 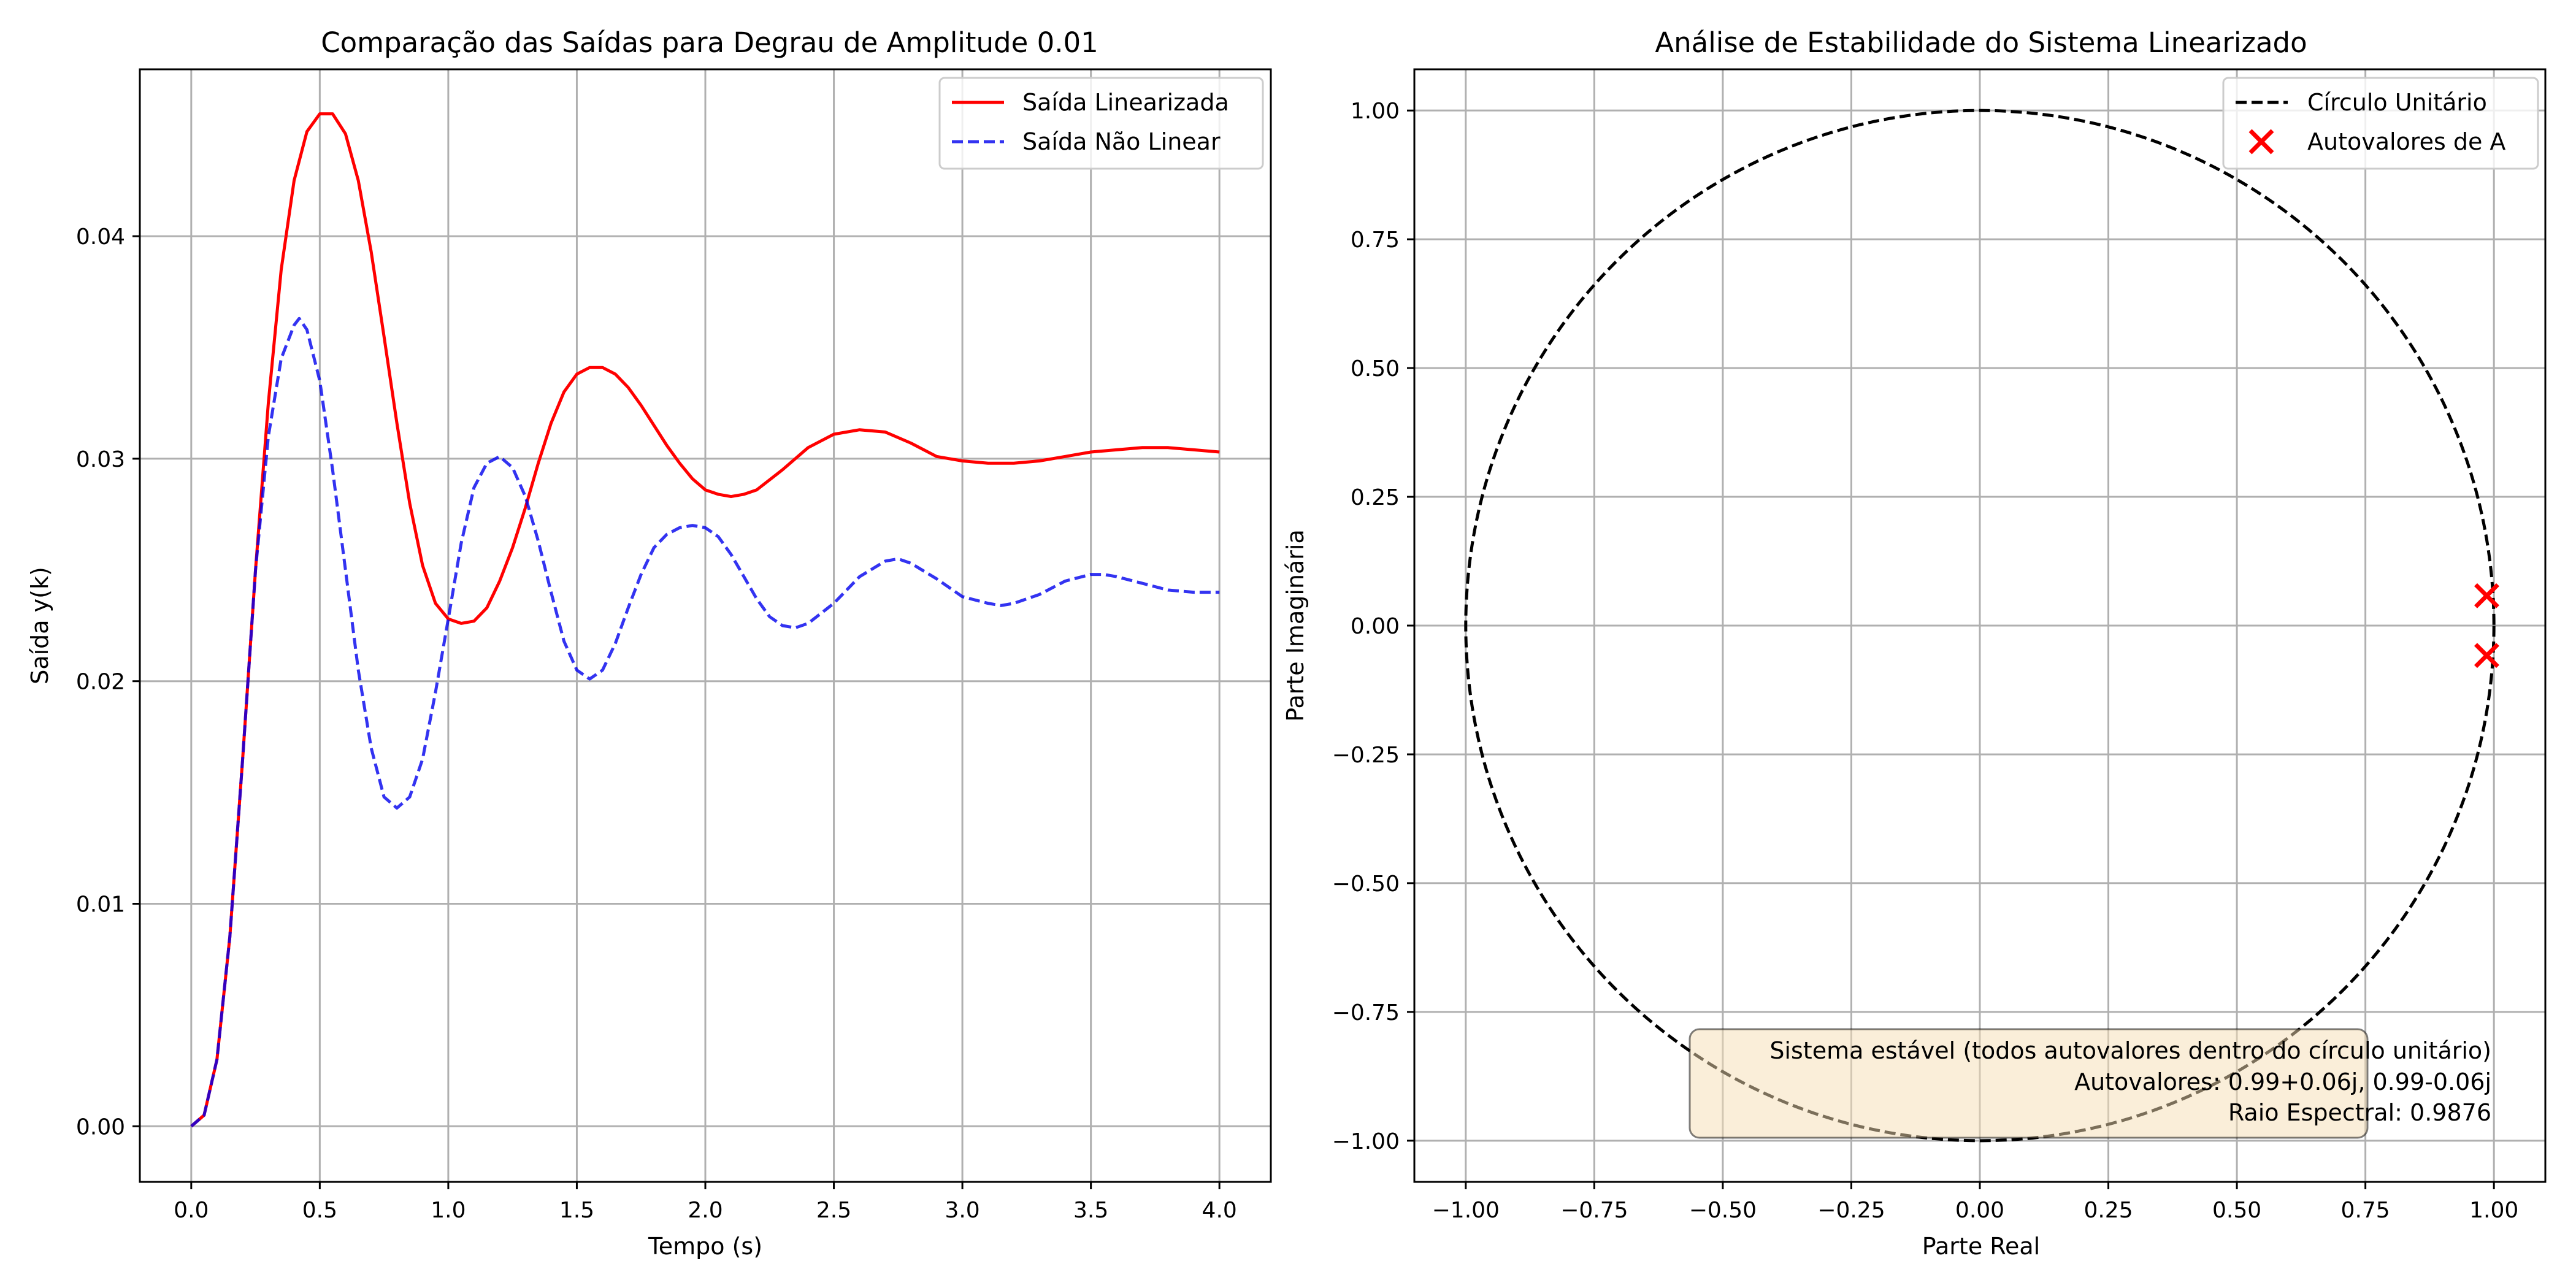 What do you see at coordinates (1723, 1210) in the screenshot?
I see `x-tick-label: −0.50` at bounding box center [1723, 1210].